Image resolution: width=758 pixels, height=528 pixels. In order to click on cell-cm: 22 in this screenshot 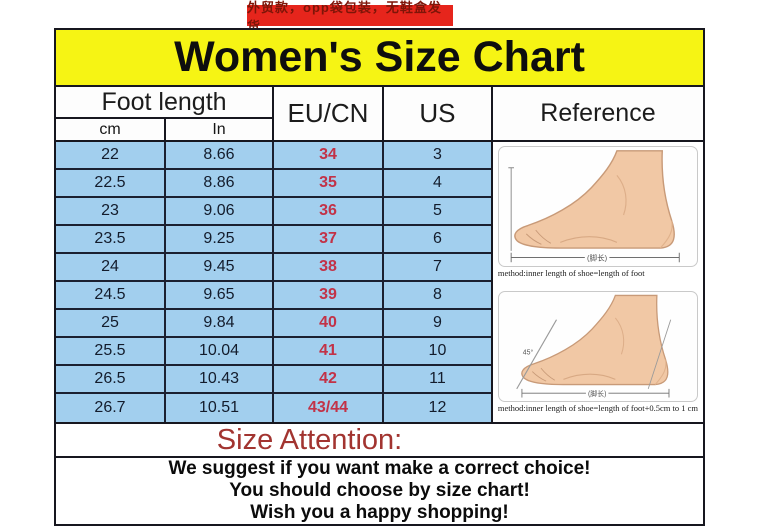, I will do `click(111, 155)`.